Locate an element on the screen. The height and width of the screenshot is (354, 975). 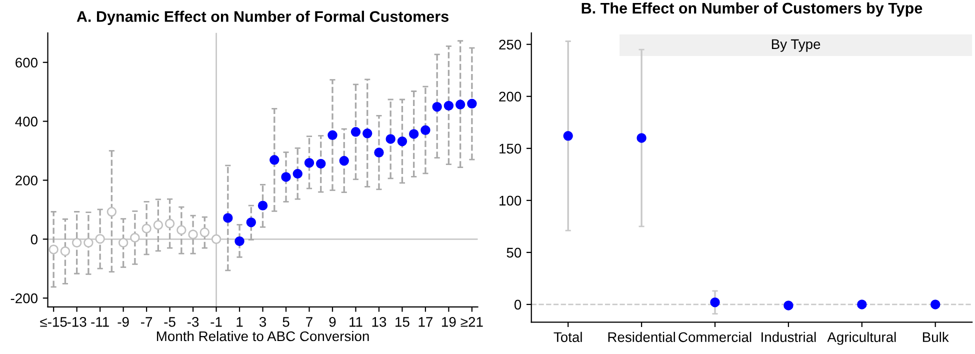
y-tick-label: 600 is located at coordinates (27, 63).